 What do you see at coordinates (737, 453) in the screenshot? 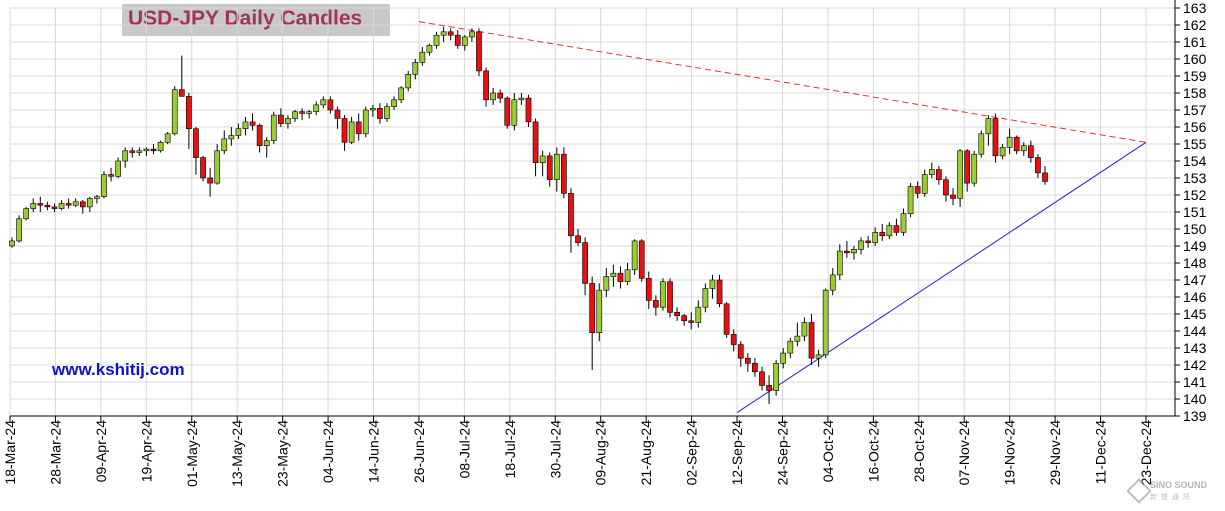
I see `x-tick-label: 12-Sep-24` at bounding box center [737, 453].